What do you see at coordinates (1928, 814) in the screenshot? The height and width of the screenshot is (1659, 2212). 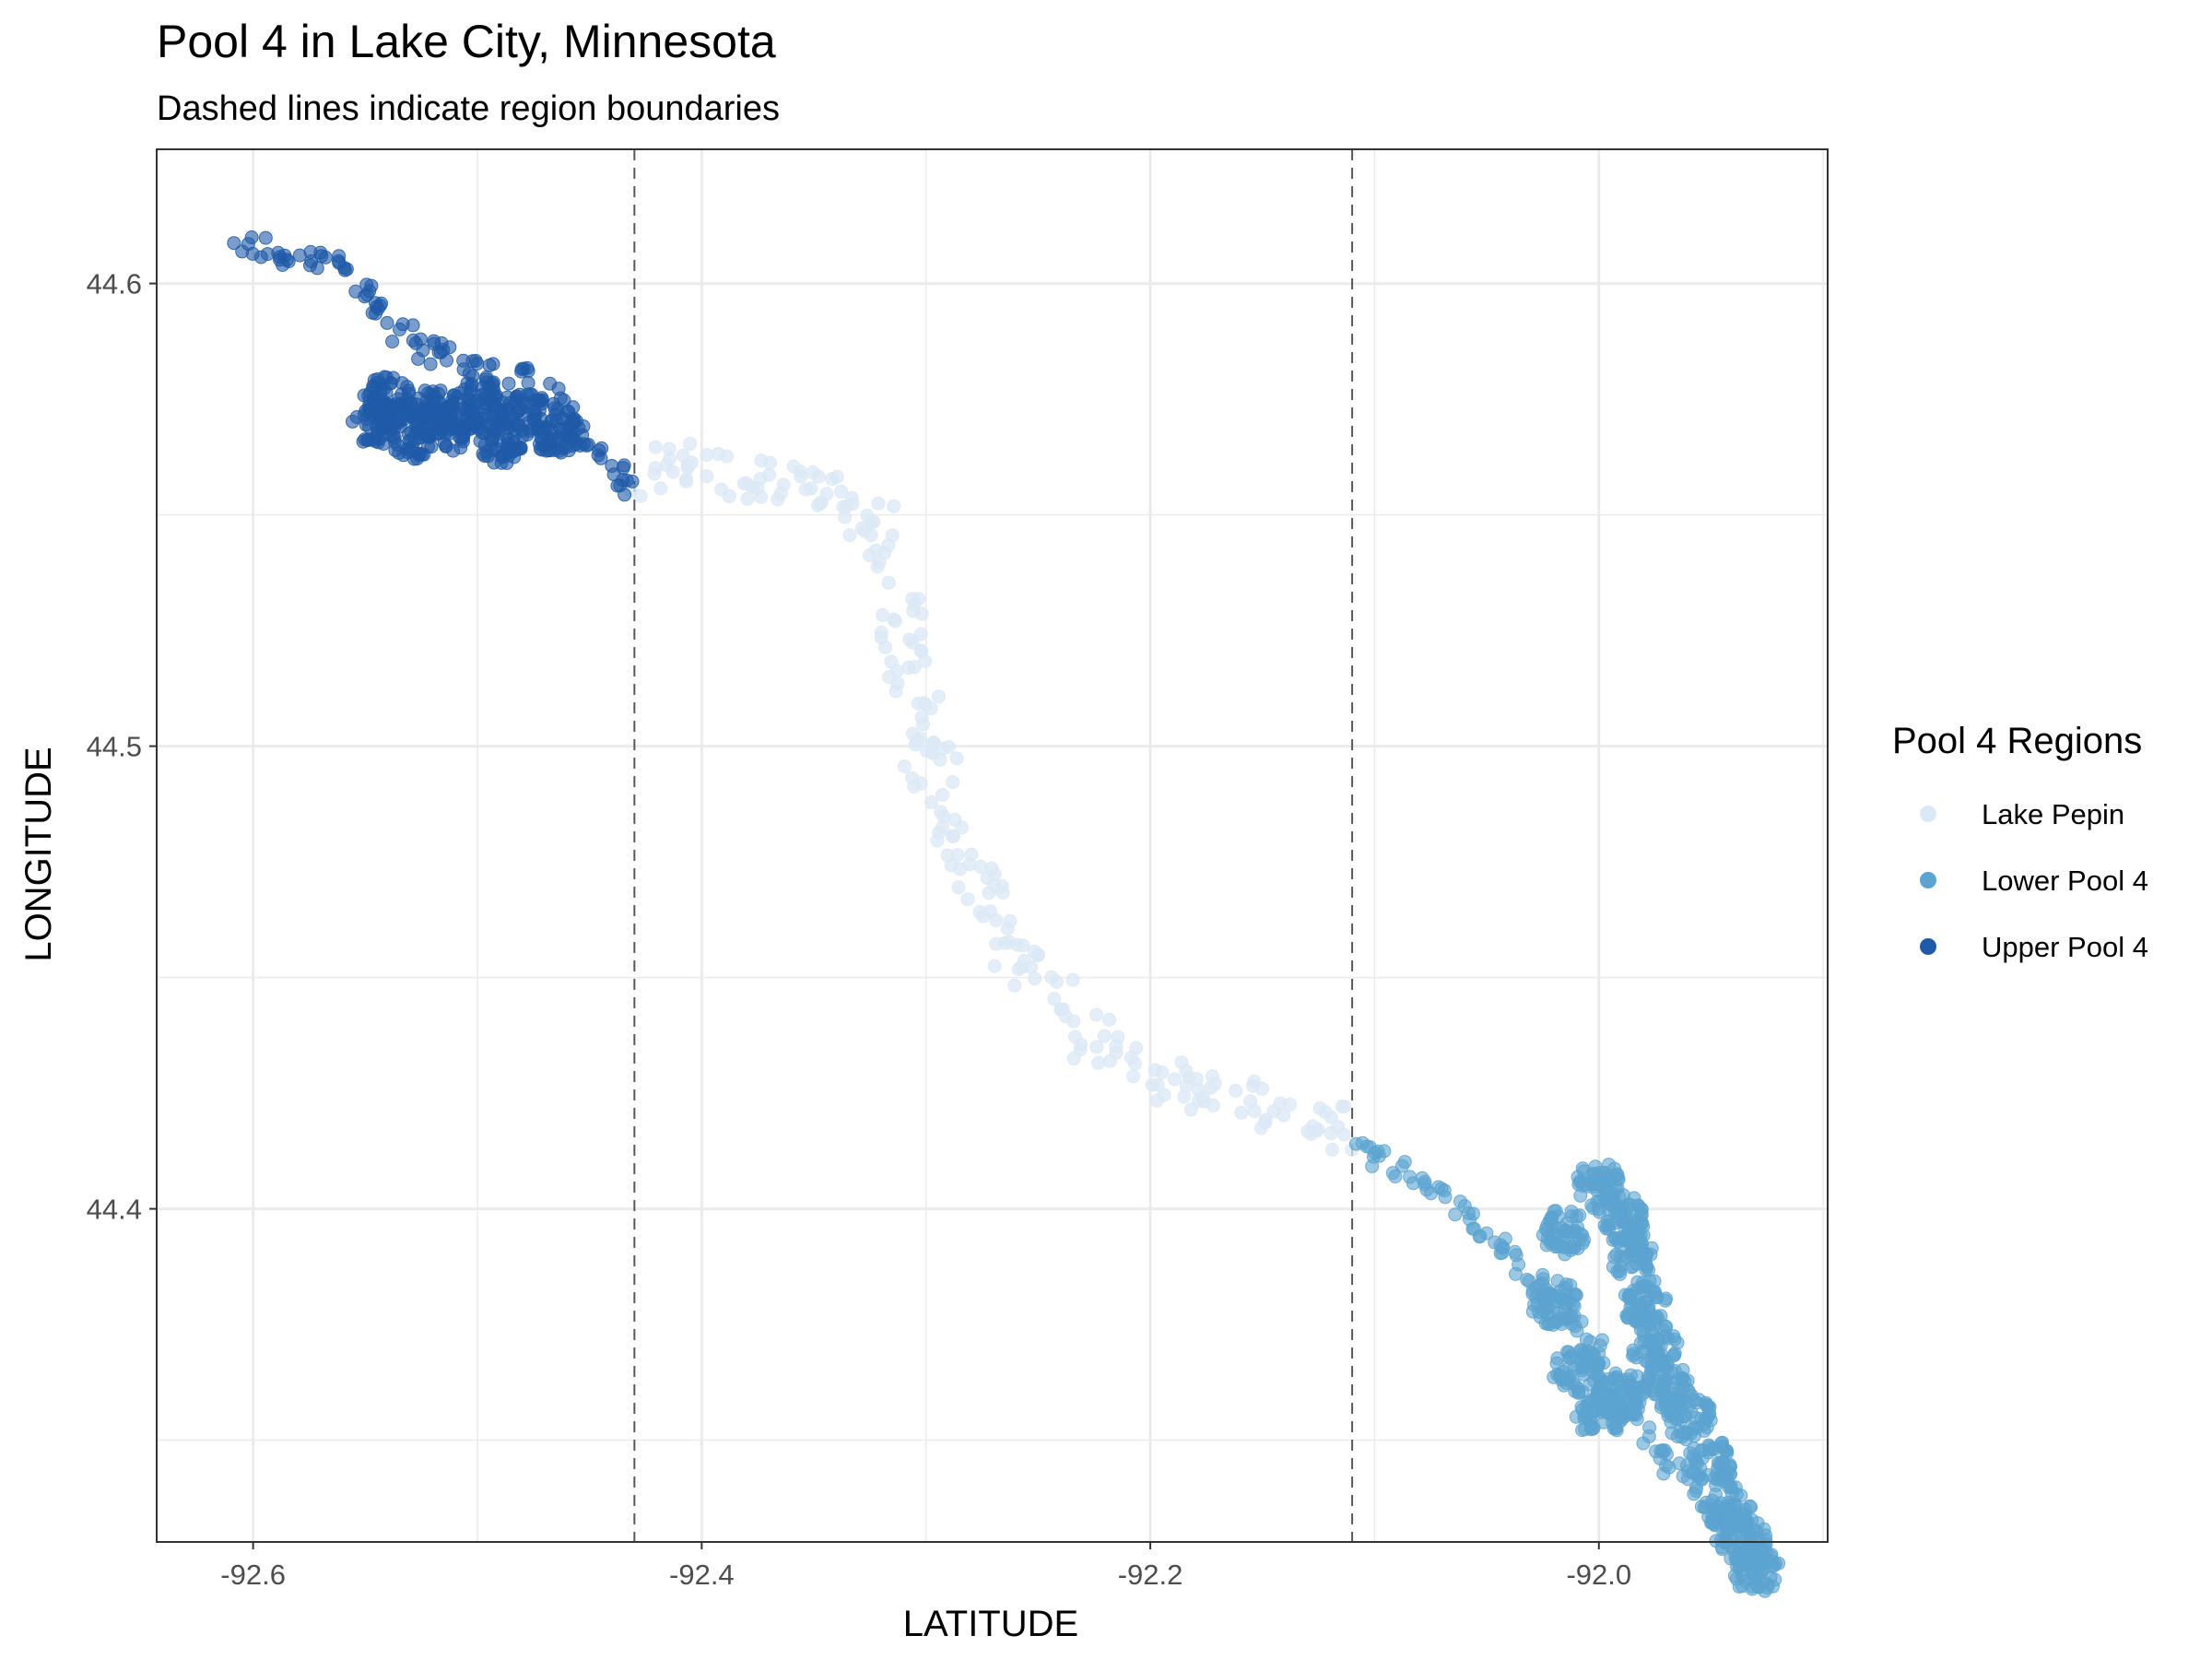 I see `legend-key` at bounding box center [1928, 814].